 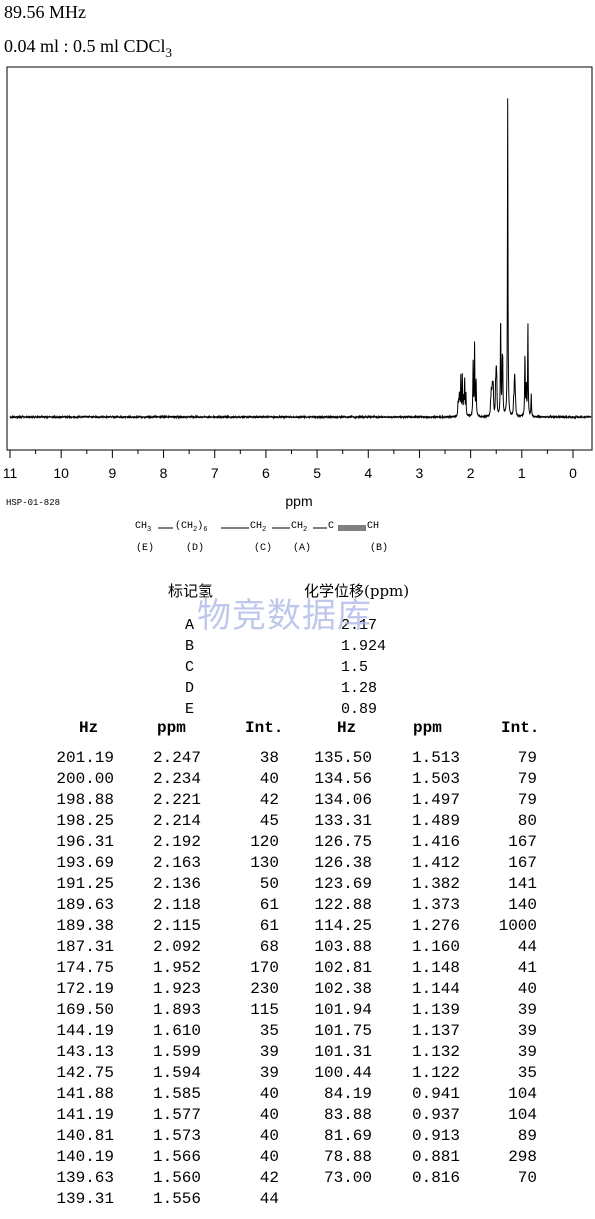 I want to click on peak-hz-cell: 102.38, so click(x=343, y=989).